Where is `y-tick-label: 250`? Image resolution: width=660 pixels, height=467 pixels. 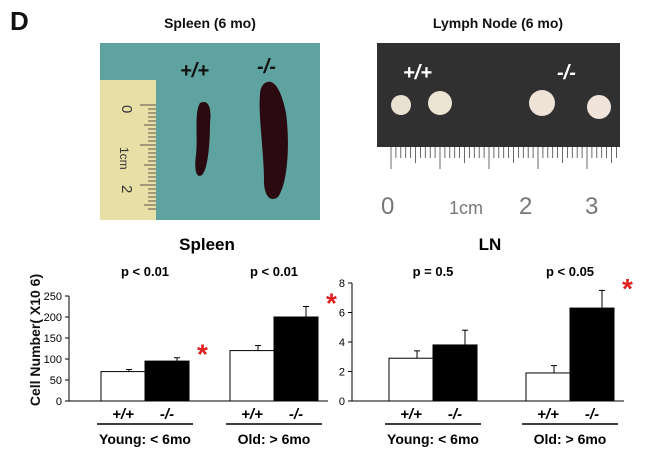
y-tick-label: 250 is located at coordinates (53, 297).